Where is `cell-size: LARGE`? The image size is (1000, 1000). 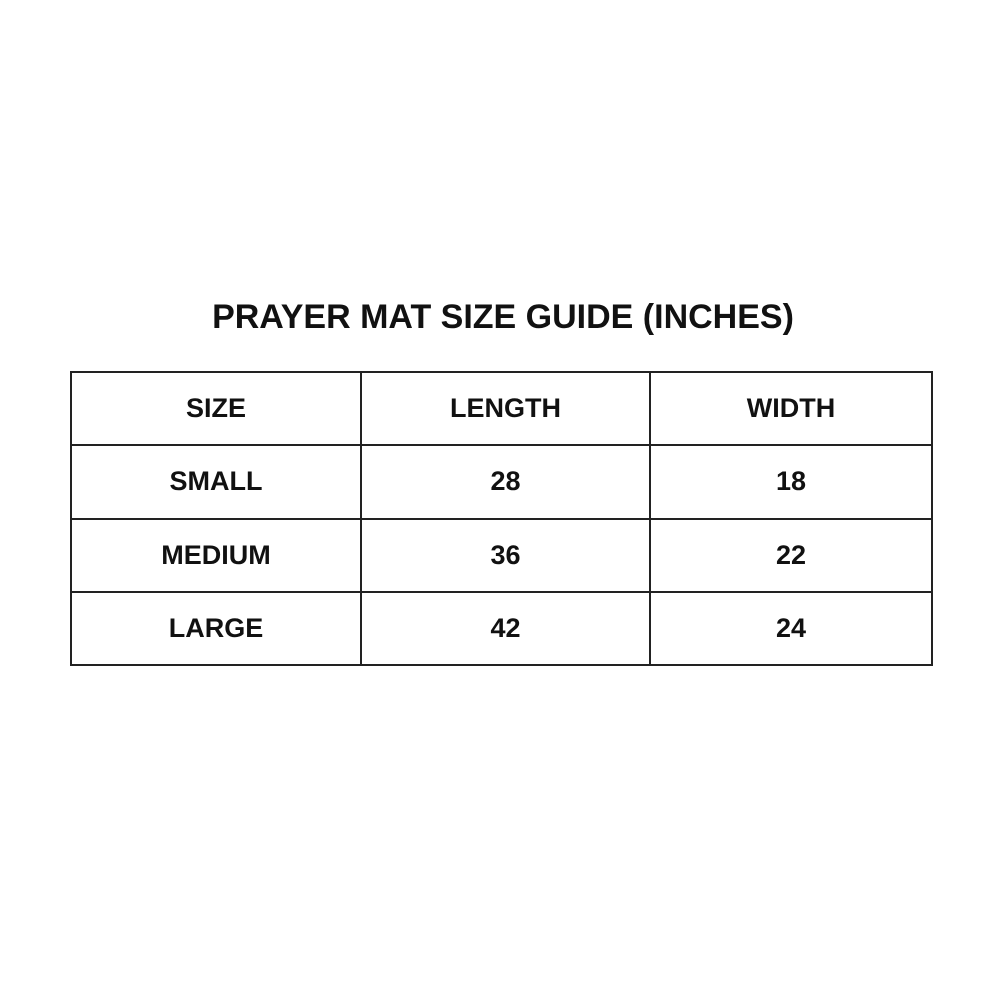 cell-size: LARGE is located at coordinates (216, 628).